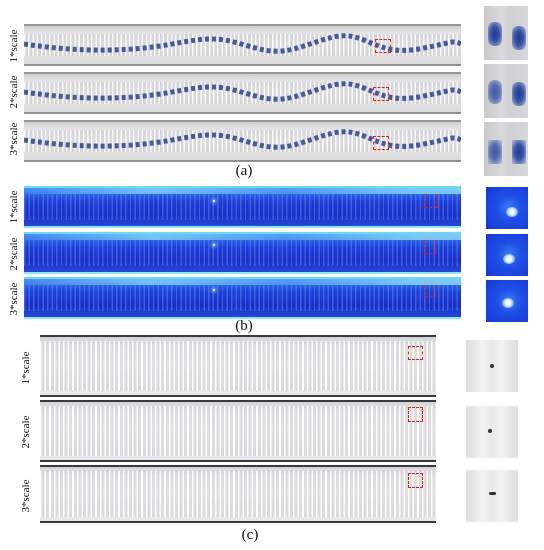 The image size is (544, 550). I want to click on row-label-a-3: 3*scale, so click(14, 139).